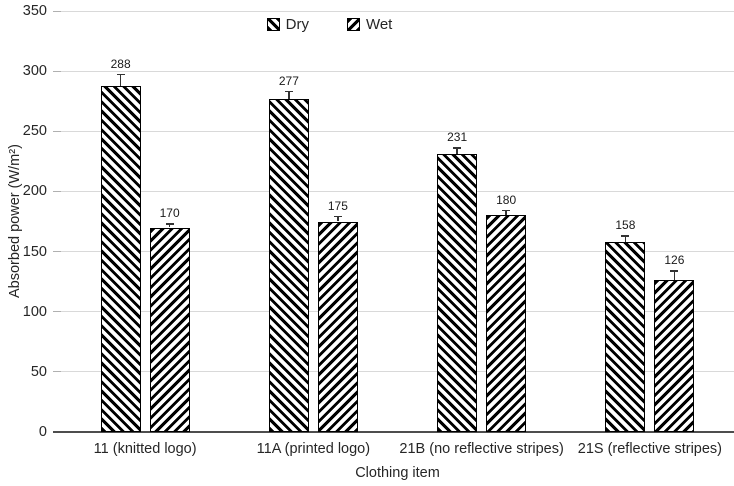  What do you see at coordinates (288, 80) in the screenshot?
I see `data-label: 277` at bounding box center [288, 80].